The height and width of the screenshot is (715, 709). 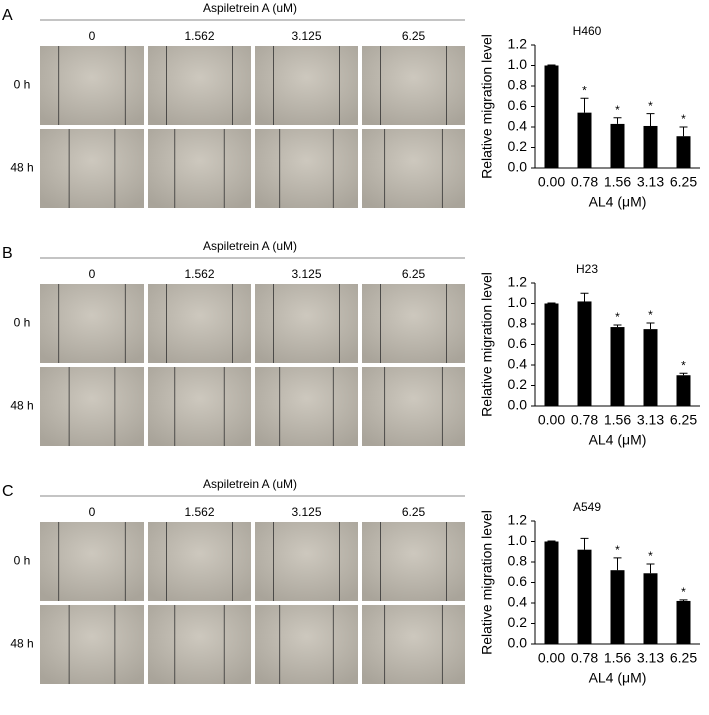 What do you see at coordinates (487, 344) in the screenshot?
I see `y-axis-label: Relative migration level` at bounding box center [487, 344].